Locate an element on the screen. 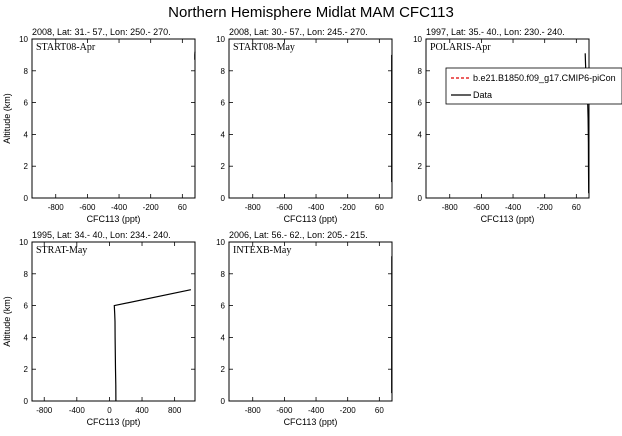 The width and height of the screenshot is (622, 436). panel-title: 1997, Lat: 35.- 40., Lon: 230.- 240. is located at coordinates (495, 32).